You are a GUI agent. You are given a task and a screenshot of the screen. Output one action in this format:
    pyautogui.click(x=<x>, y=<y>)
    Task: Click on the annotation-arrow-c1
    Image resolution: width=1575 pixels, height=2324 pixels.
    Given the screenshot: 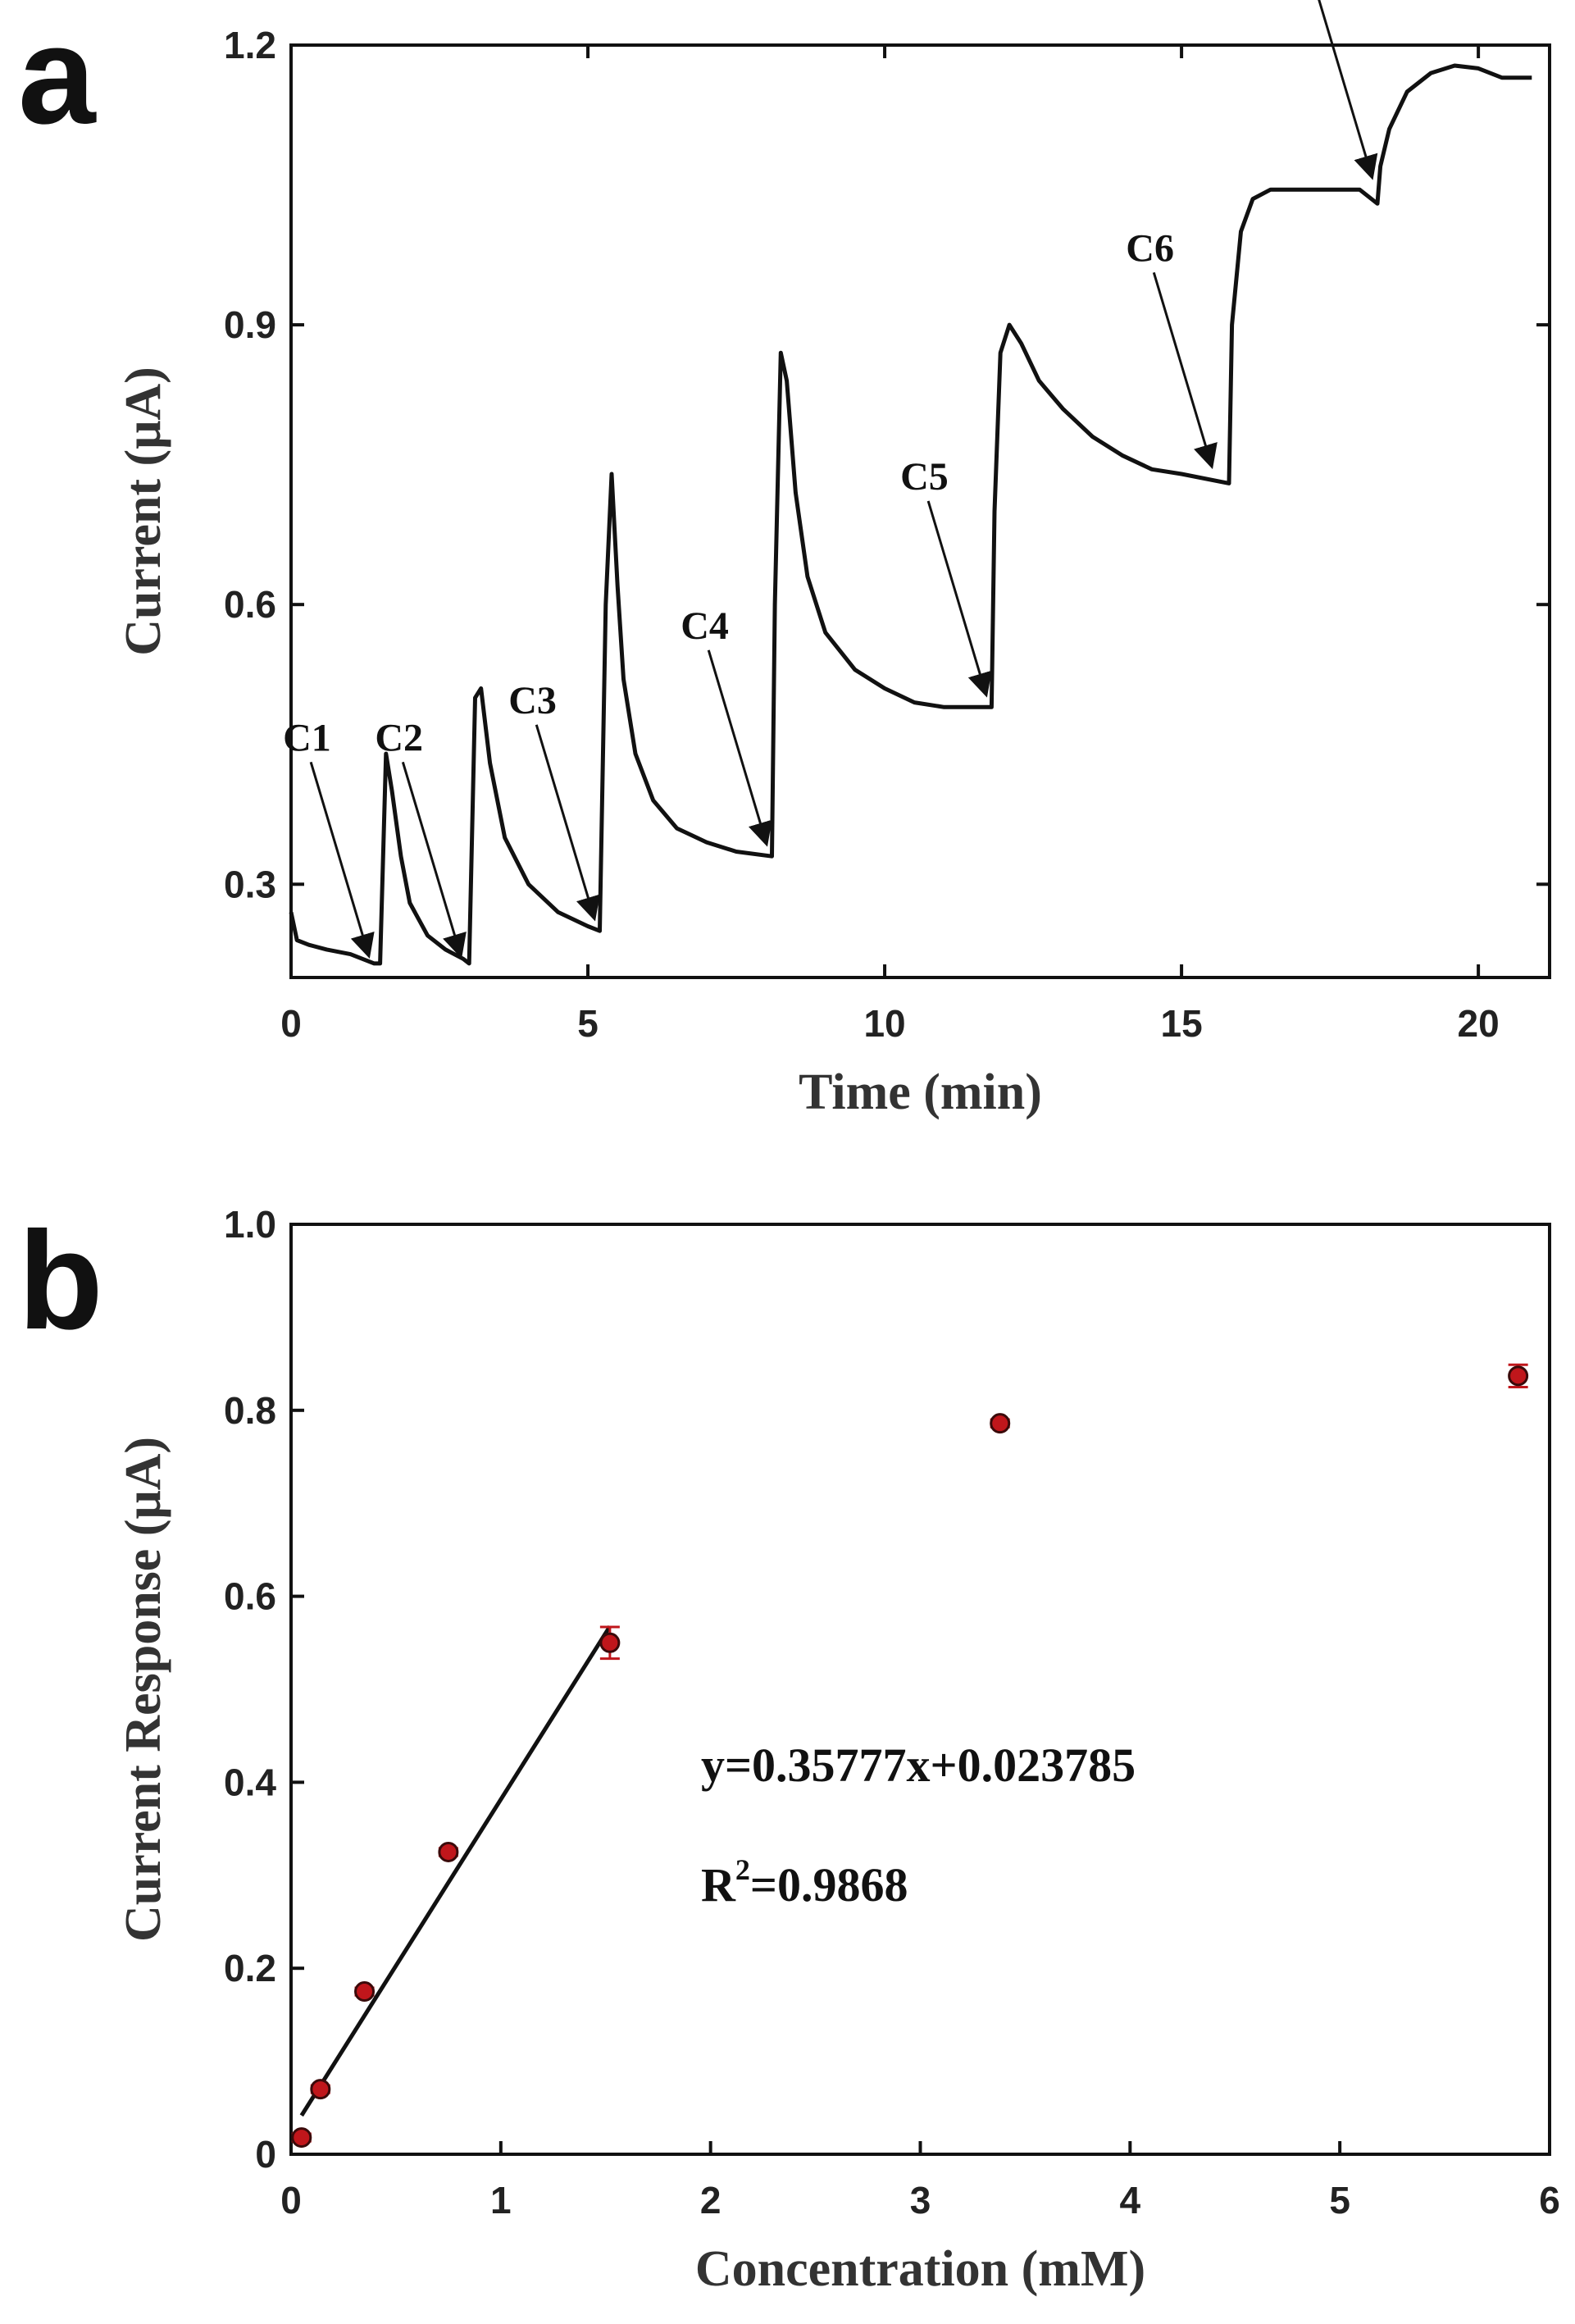 What is the action you would take?
    pyautogui.click(x=342, y=860)
    